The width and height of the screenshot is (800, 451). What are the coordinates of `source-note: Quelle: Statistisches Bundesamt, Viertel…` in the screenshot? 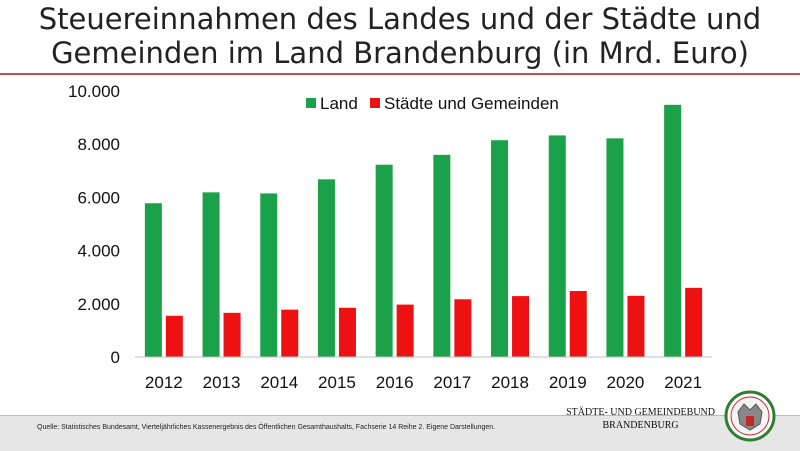 It's located at (266, 427).